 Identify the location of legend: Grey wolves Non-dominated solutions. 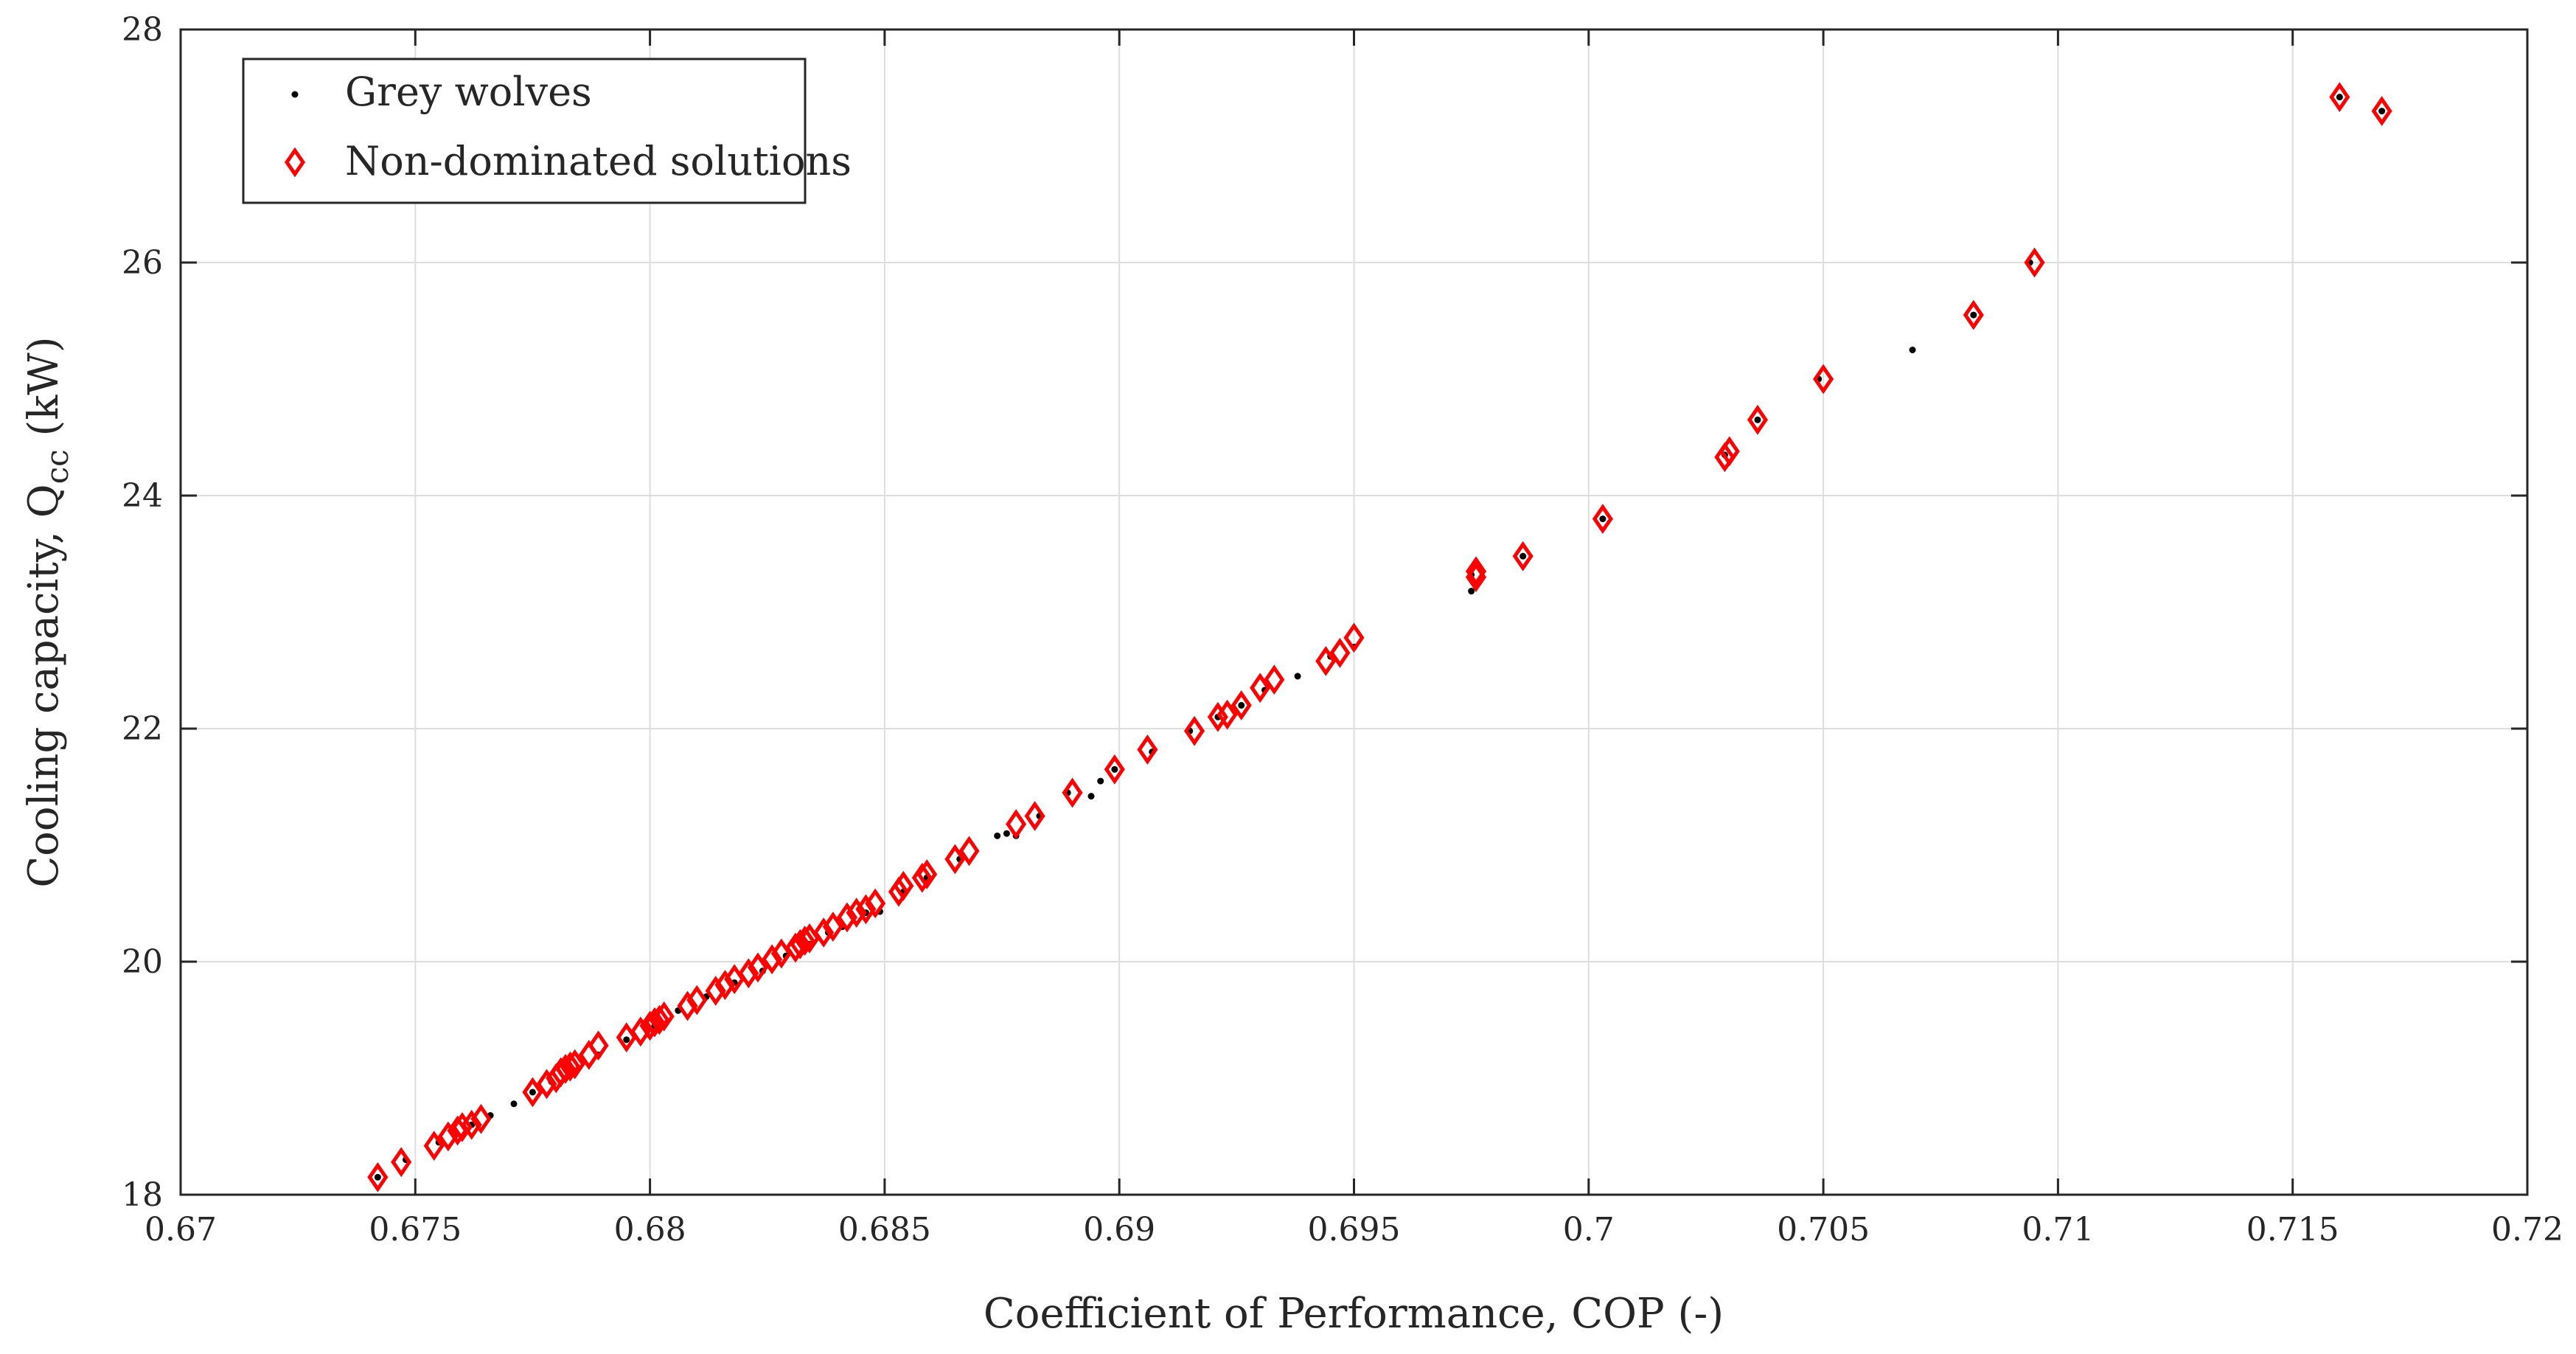
(547, 131).